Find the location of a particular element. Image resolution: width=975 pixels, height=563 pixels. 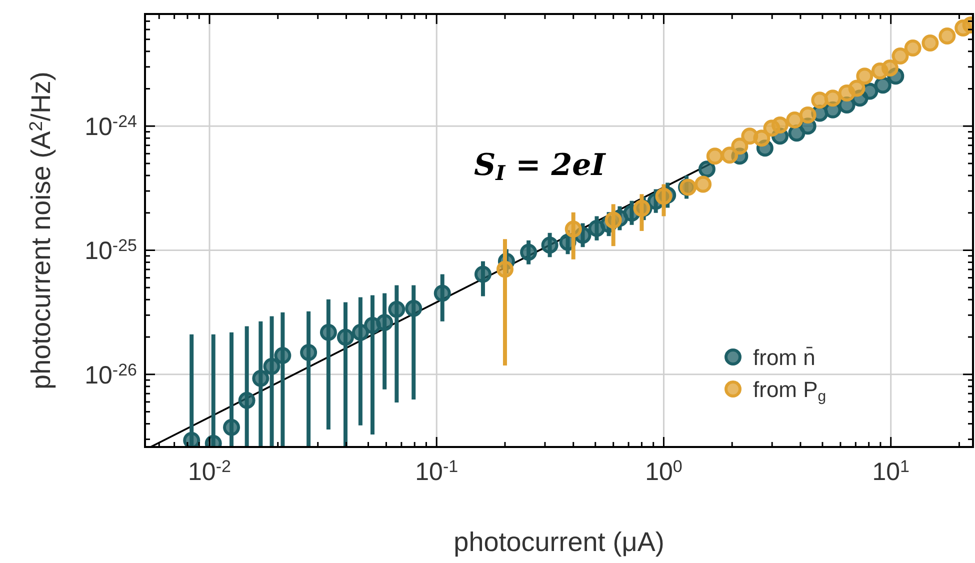

legend-label: from P$_{g}$ is located at coordinates (789, 391).